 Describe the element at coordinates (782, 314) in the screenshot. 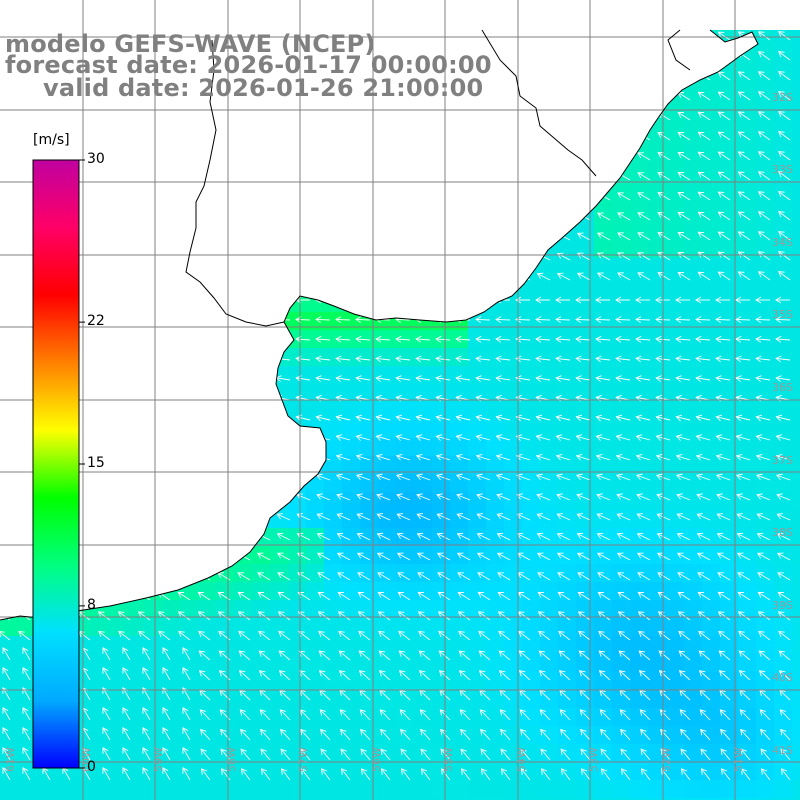

I see `latitude-label: 35S` at that location.